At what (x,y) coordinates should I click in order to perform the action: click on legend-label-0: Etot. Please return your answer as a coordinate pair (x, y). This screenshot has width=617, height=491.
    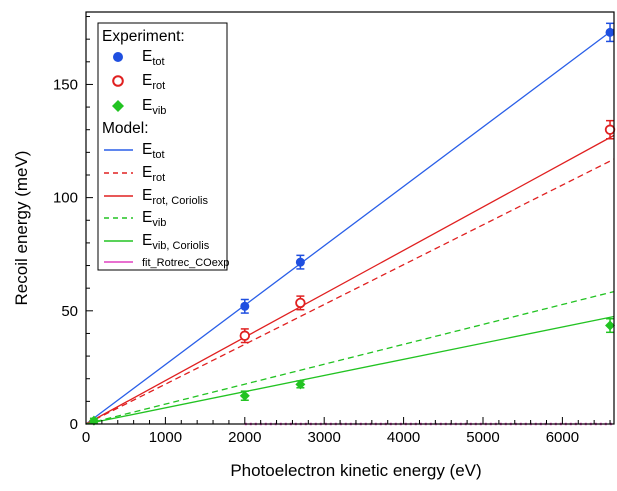
    Looking at the image, I should click on (153, 58).